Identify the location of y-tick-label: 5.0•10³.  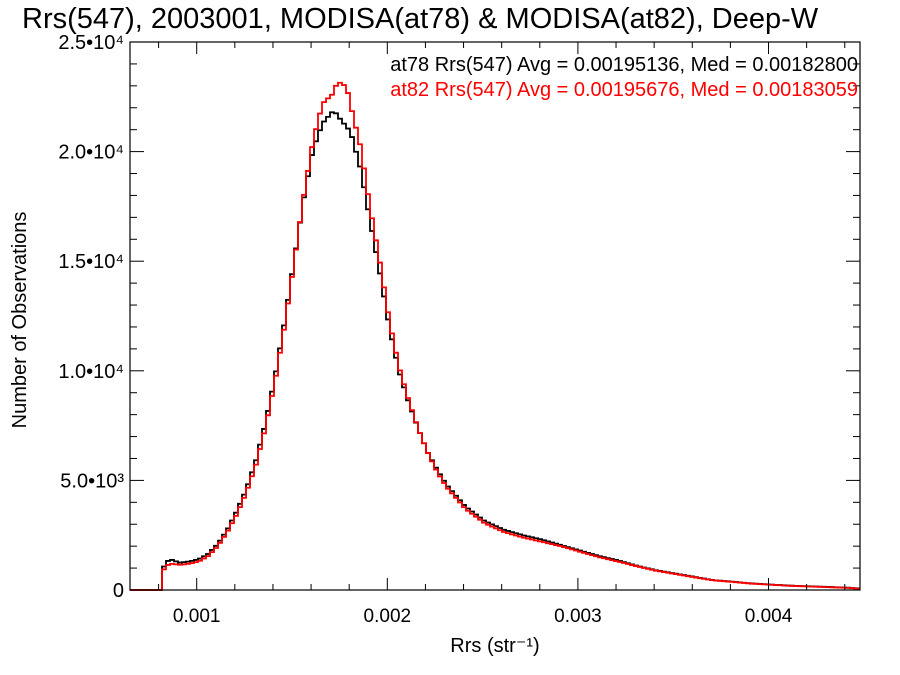
(92, 481).